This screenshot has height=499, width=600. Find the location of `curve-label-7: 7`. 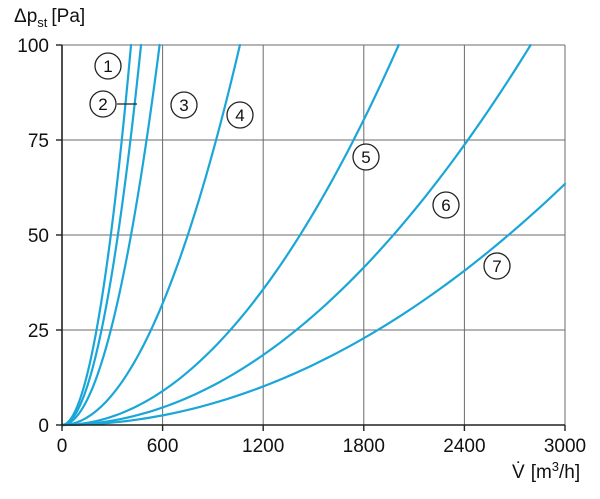

curve-label-7: 7 is located at coordinates (496, 266).